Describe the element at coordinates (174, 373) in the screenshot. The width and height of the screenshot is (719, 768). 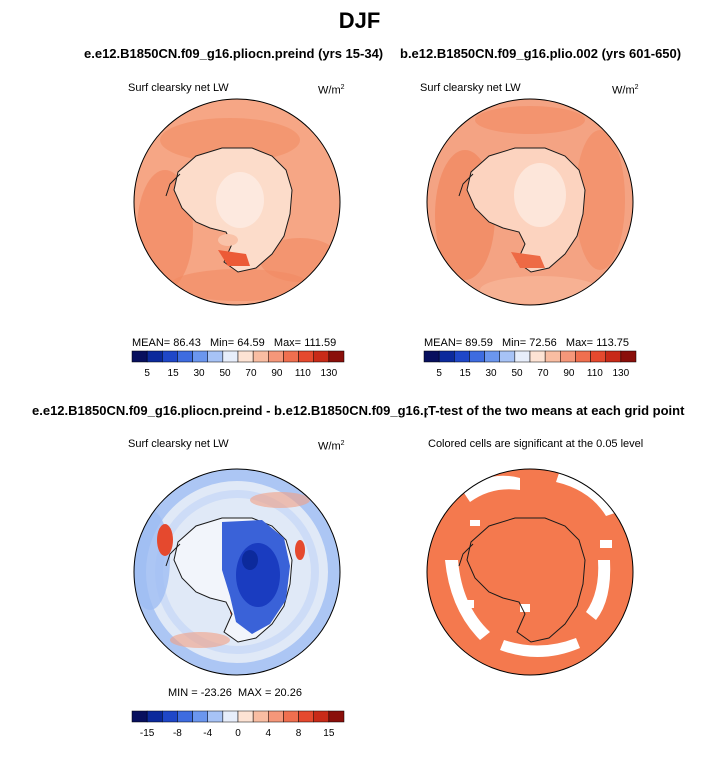
I see `colorbar-1-label-1: 15` at that location.